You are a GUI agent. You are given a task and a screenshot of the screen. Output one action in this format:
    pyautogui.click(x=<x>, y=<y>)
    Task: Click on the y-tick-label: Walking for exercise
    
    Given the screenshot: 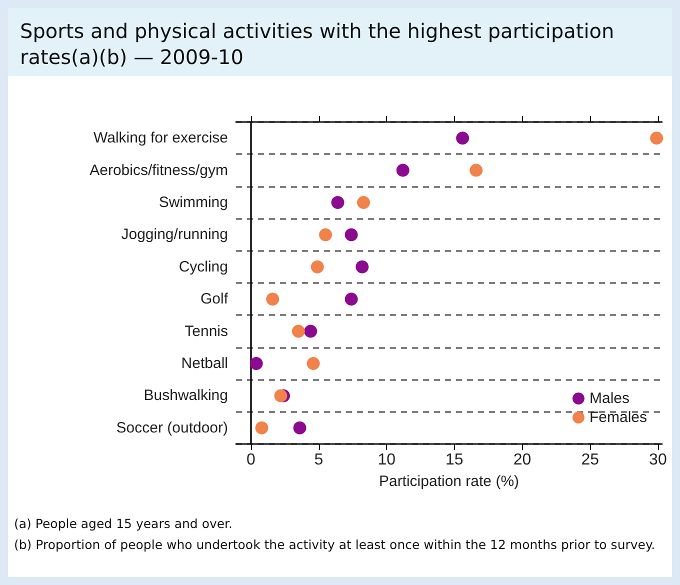 What is the action you would take?
    pyautogui.click(x=161, y=138)
    